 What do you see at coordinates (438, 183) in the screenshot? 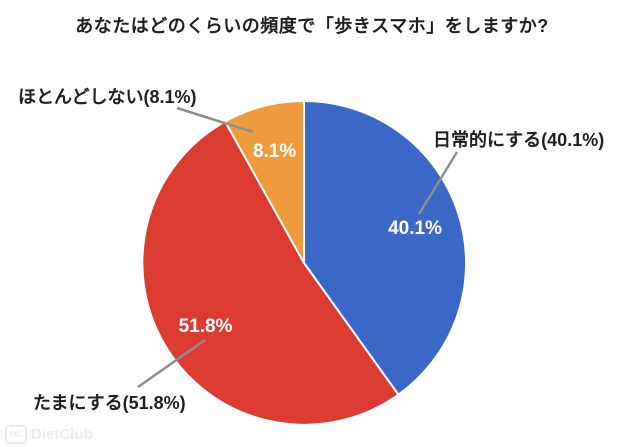
I see `leader-line-daily` at bounding box center [438, 183].